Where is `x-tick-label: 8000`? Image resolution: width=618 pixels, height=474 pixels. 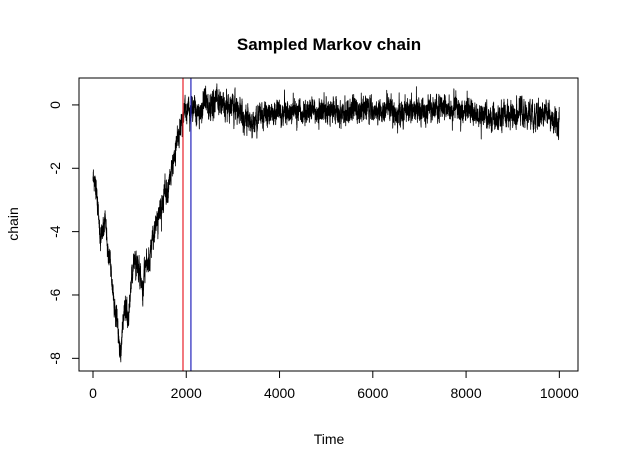 x-tick-label: 8000 is located at coordinates (465, 393).